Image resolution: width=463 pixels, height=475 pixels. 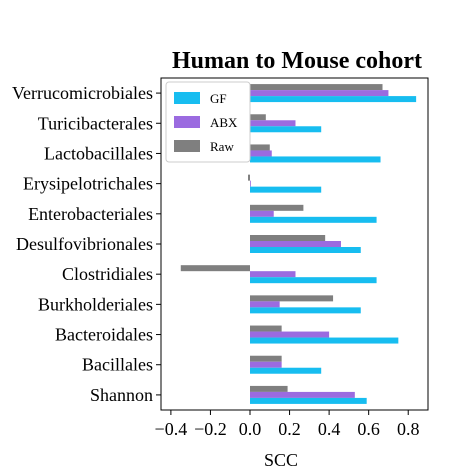 What do you see at coordinates (210, 429) in the screenshot?
I see `x-tick-label: −0.2` at bounding box center [210, 429].